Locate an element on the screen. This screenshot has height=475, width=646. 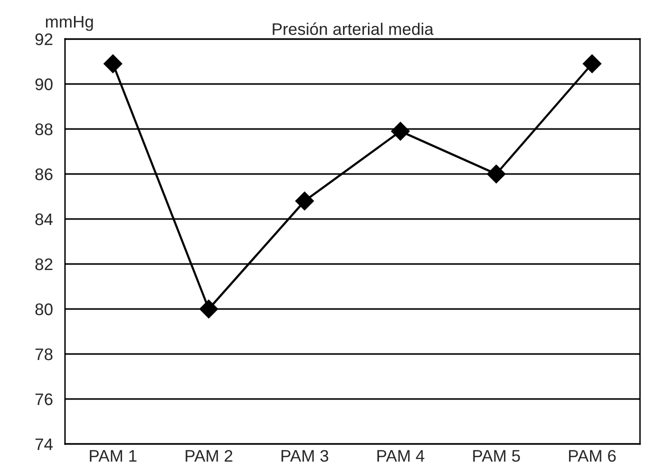
x-tick-label: PAM 1 is located at coordinates (113, 456).